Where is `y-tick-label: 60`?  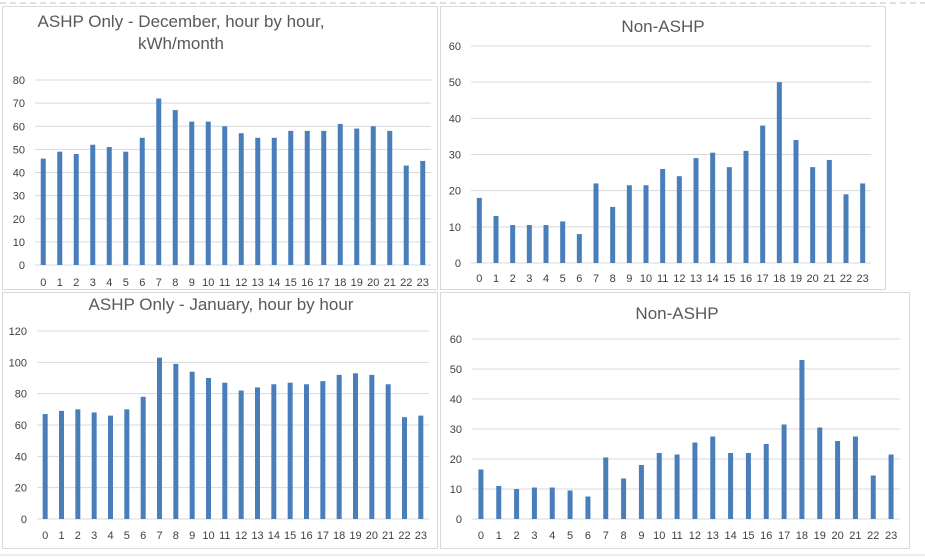 y-tick-label: 60 is located at coordinates (456, 340).